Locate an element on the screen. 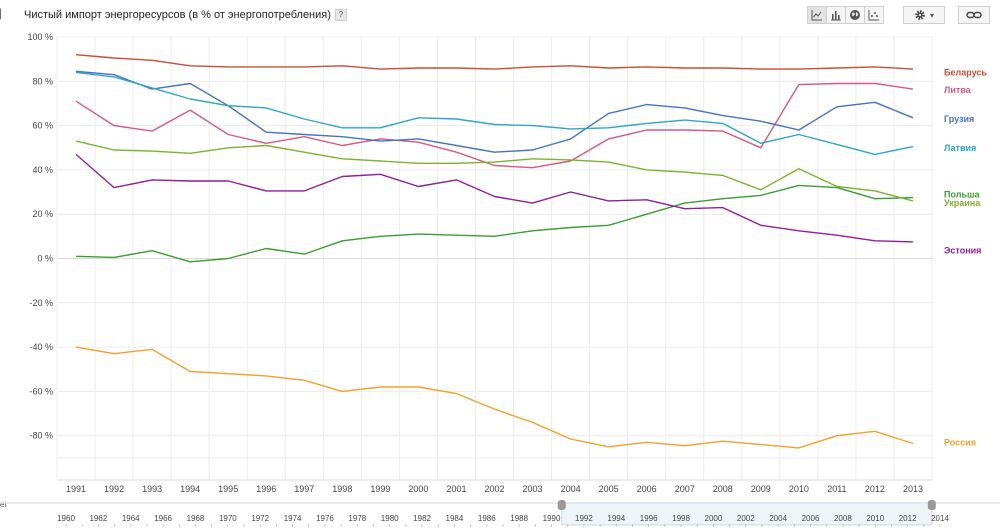 Image resolution: width=1000 pixels, height=530 pixels. range-tick-label: 1964 is located at coordinates (131, 518).